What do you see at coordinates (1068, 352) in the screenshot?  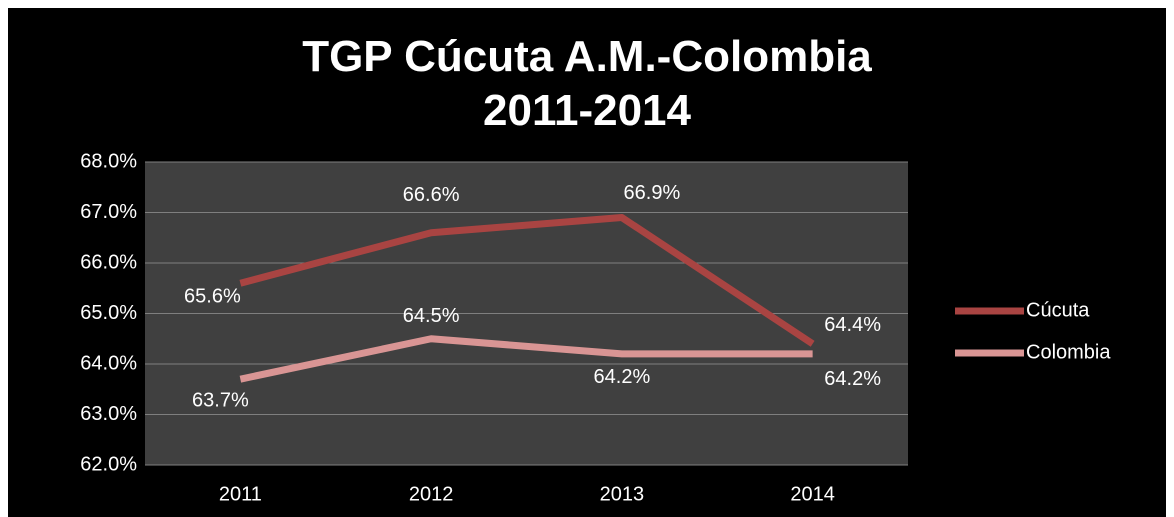 I see `legend-label: Colombia` at bounding box center [1068, 352].